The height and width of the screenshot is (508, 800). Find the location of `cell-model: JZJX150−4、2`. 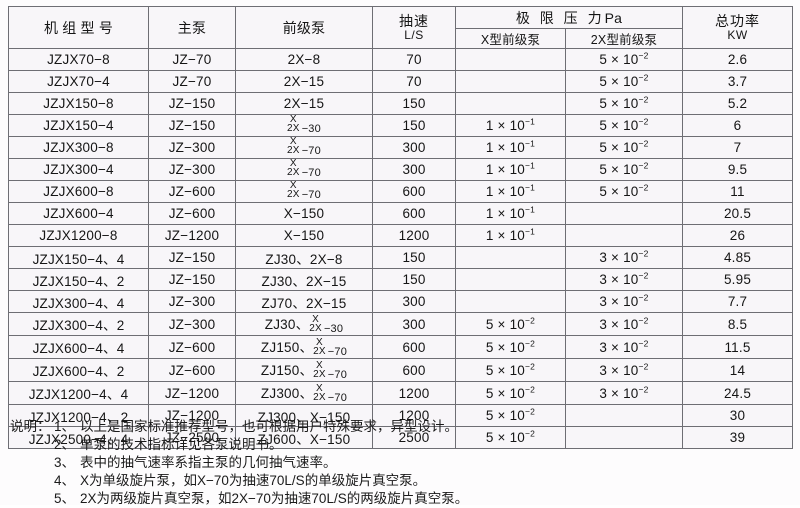

cell-model: JZJX150−4、2 is located at coordinates (78, 279).